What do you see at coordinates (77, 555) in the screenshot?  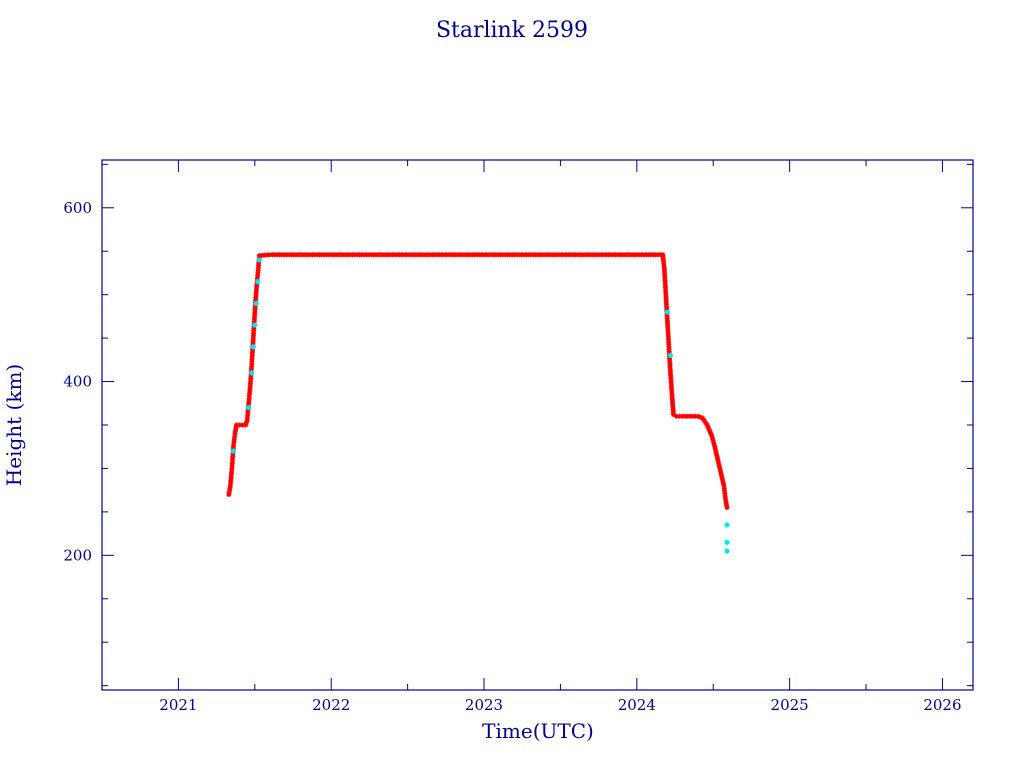 I see `y-tick-label: 200` at bounding box center [77, 555].